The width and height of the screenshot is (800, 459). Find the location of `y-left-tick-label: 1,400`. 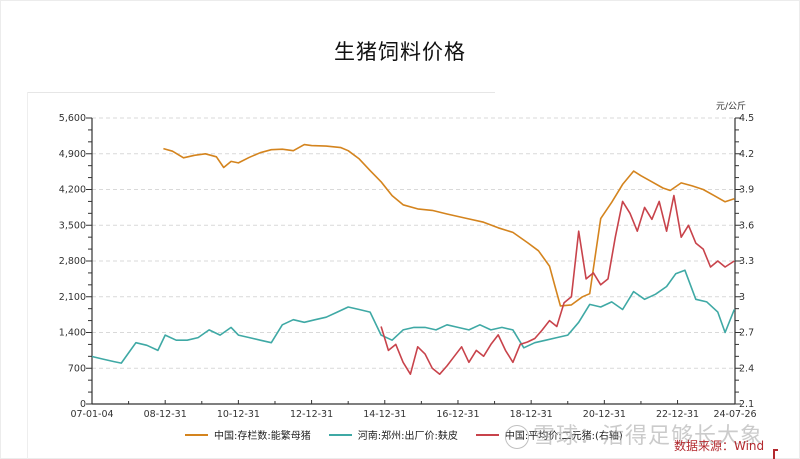

y-left-tick-label: 1,400 is located at coordinates (72, 333).